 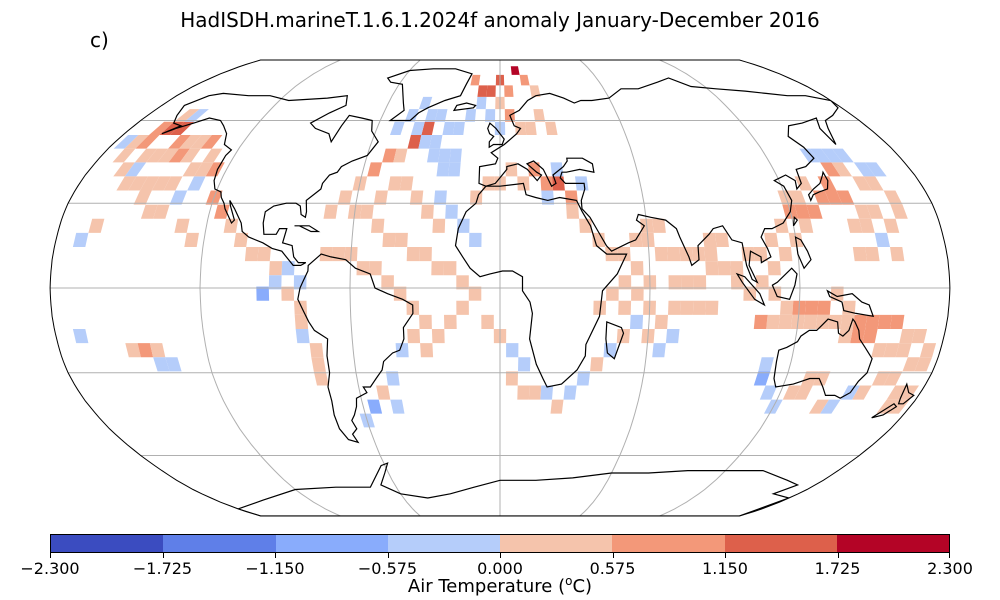 What do you see at coordinates (486, 586) in the screenshot?
I see `colorbar-label-prefix: Air Temperature (` at bounding box center [486, 586].